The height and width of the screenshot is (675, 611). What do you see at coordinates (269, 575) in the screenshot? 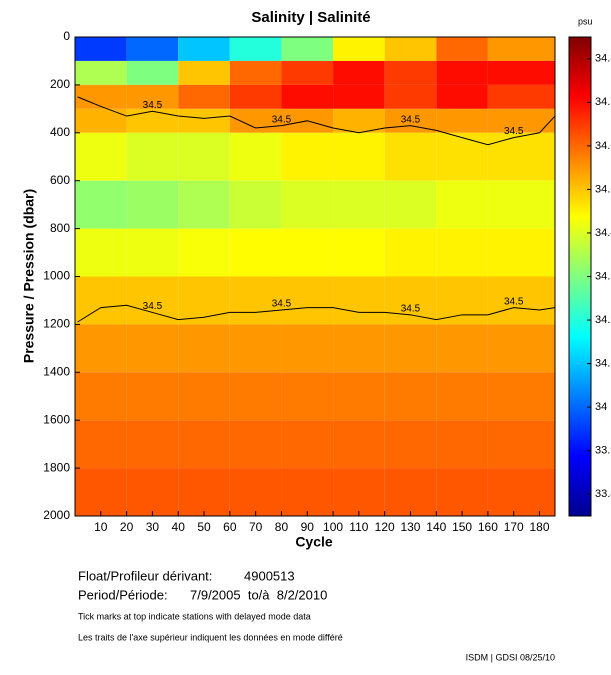
I see `float-id: 4900513` at bounding box center [269, 575].